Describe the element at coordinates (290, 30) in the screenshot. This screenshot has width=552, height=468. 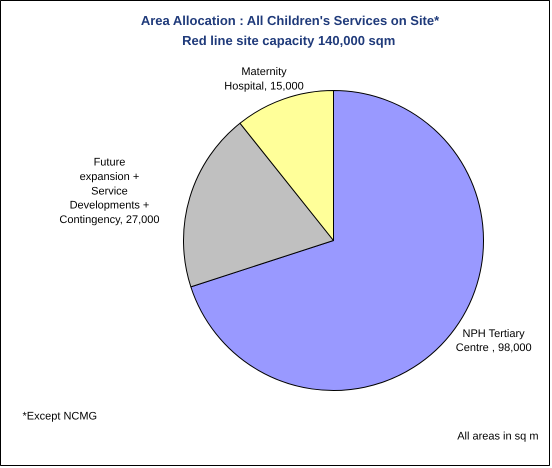
I see `chart-title: Area Allocation : All Children's Services on Site* Red line site capacity 140,000 sqm` at that location.